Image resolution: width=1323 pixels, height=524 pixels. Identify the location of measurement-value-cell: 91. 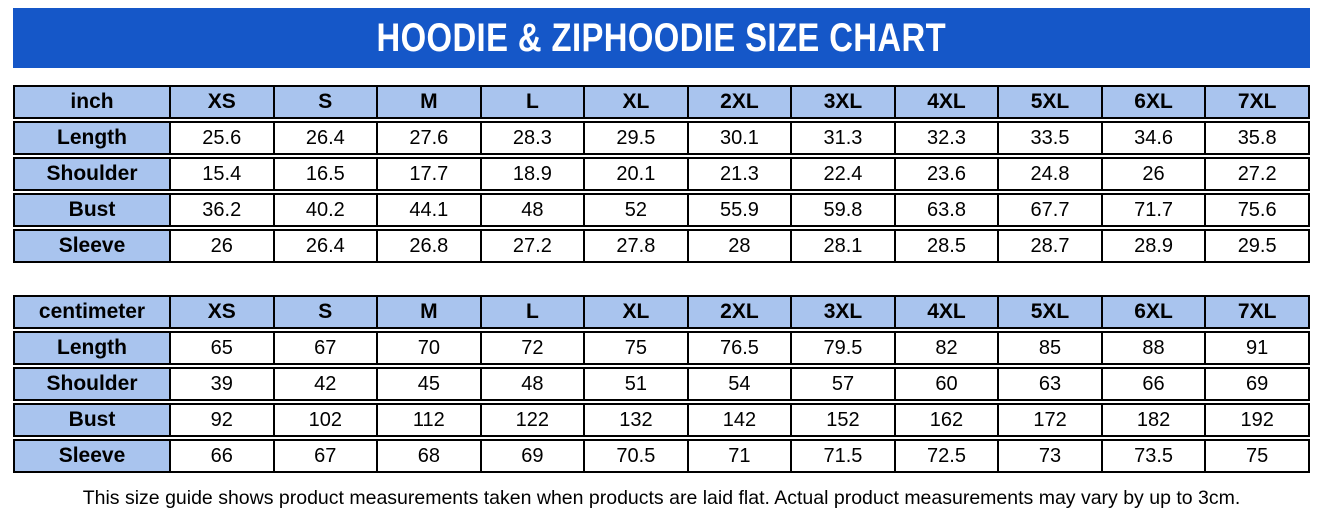
(1258, 348).